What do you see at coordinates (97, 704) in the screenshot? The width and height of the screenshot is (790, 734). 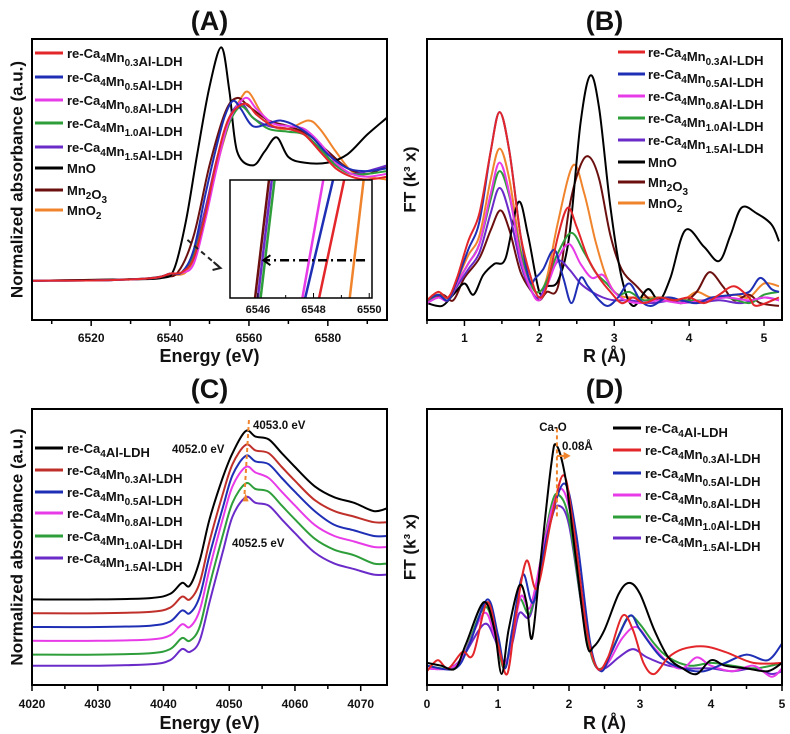 I see `x-tick-label: 4030` at bounding box center [97, 704].